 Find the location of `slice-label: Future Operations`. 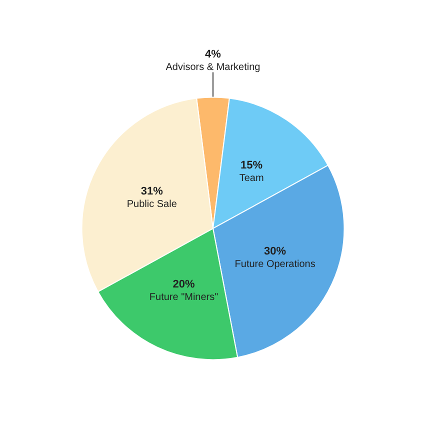

slice-label: Future Operations is located at coordinates (275, 264).